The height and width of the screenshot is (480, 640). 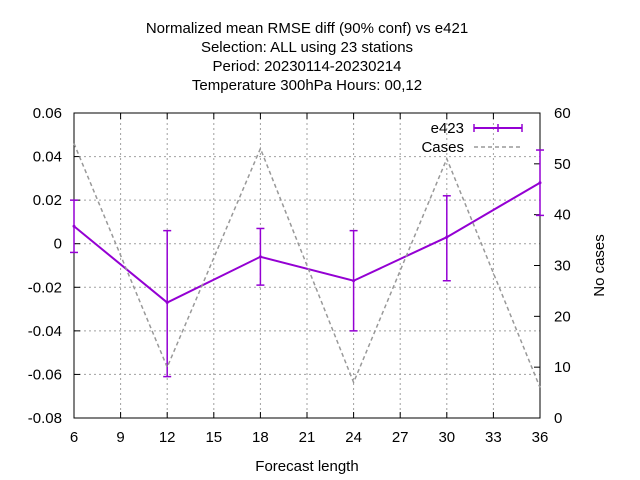 What do you see at coordinates (213, 437) in the screenshot?
I see `x-tick-label: 15` at bounding box center [213, 437].